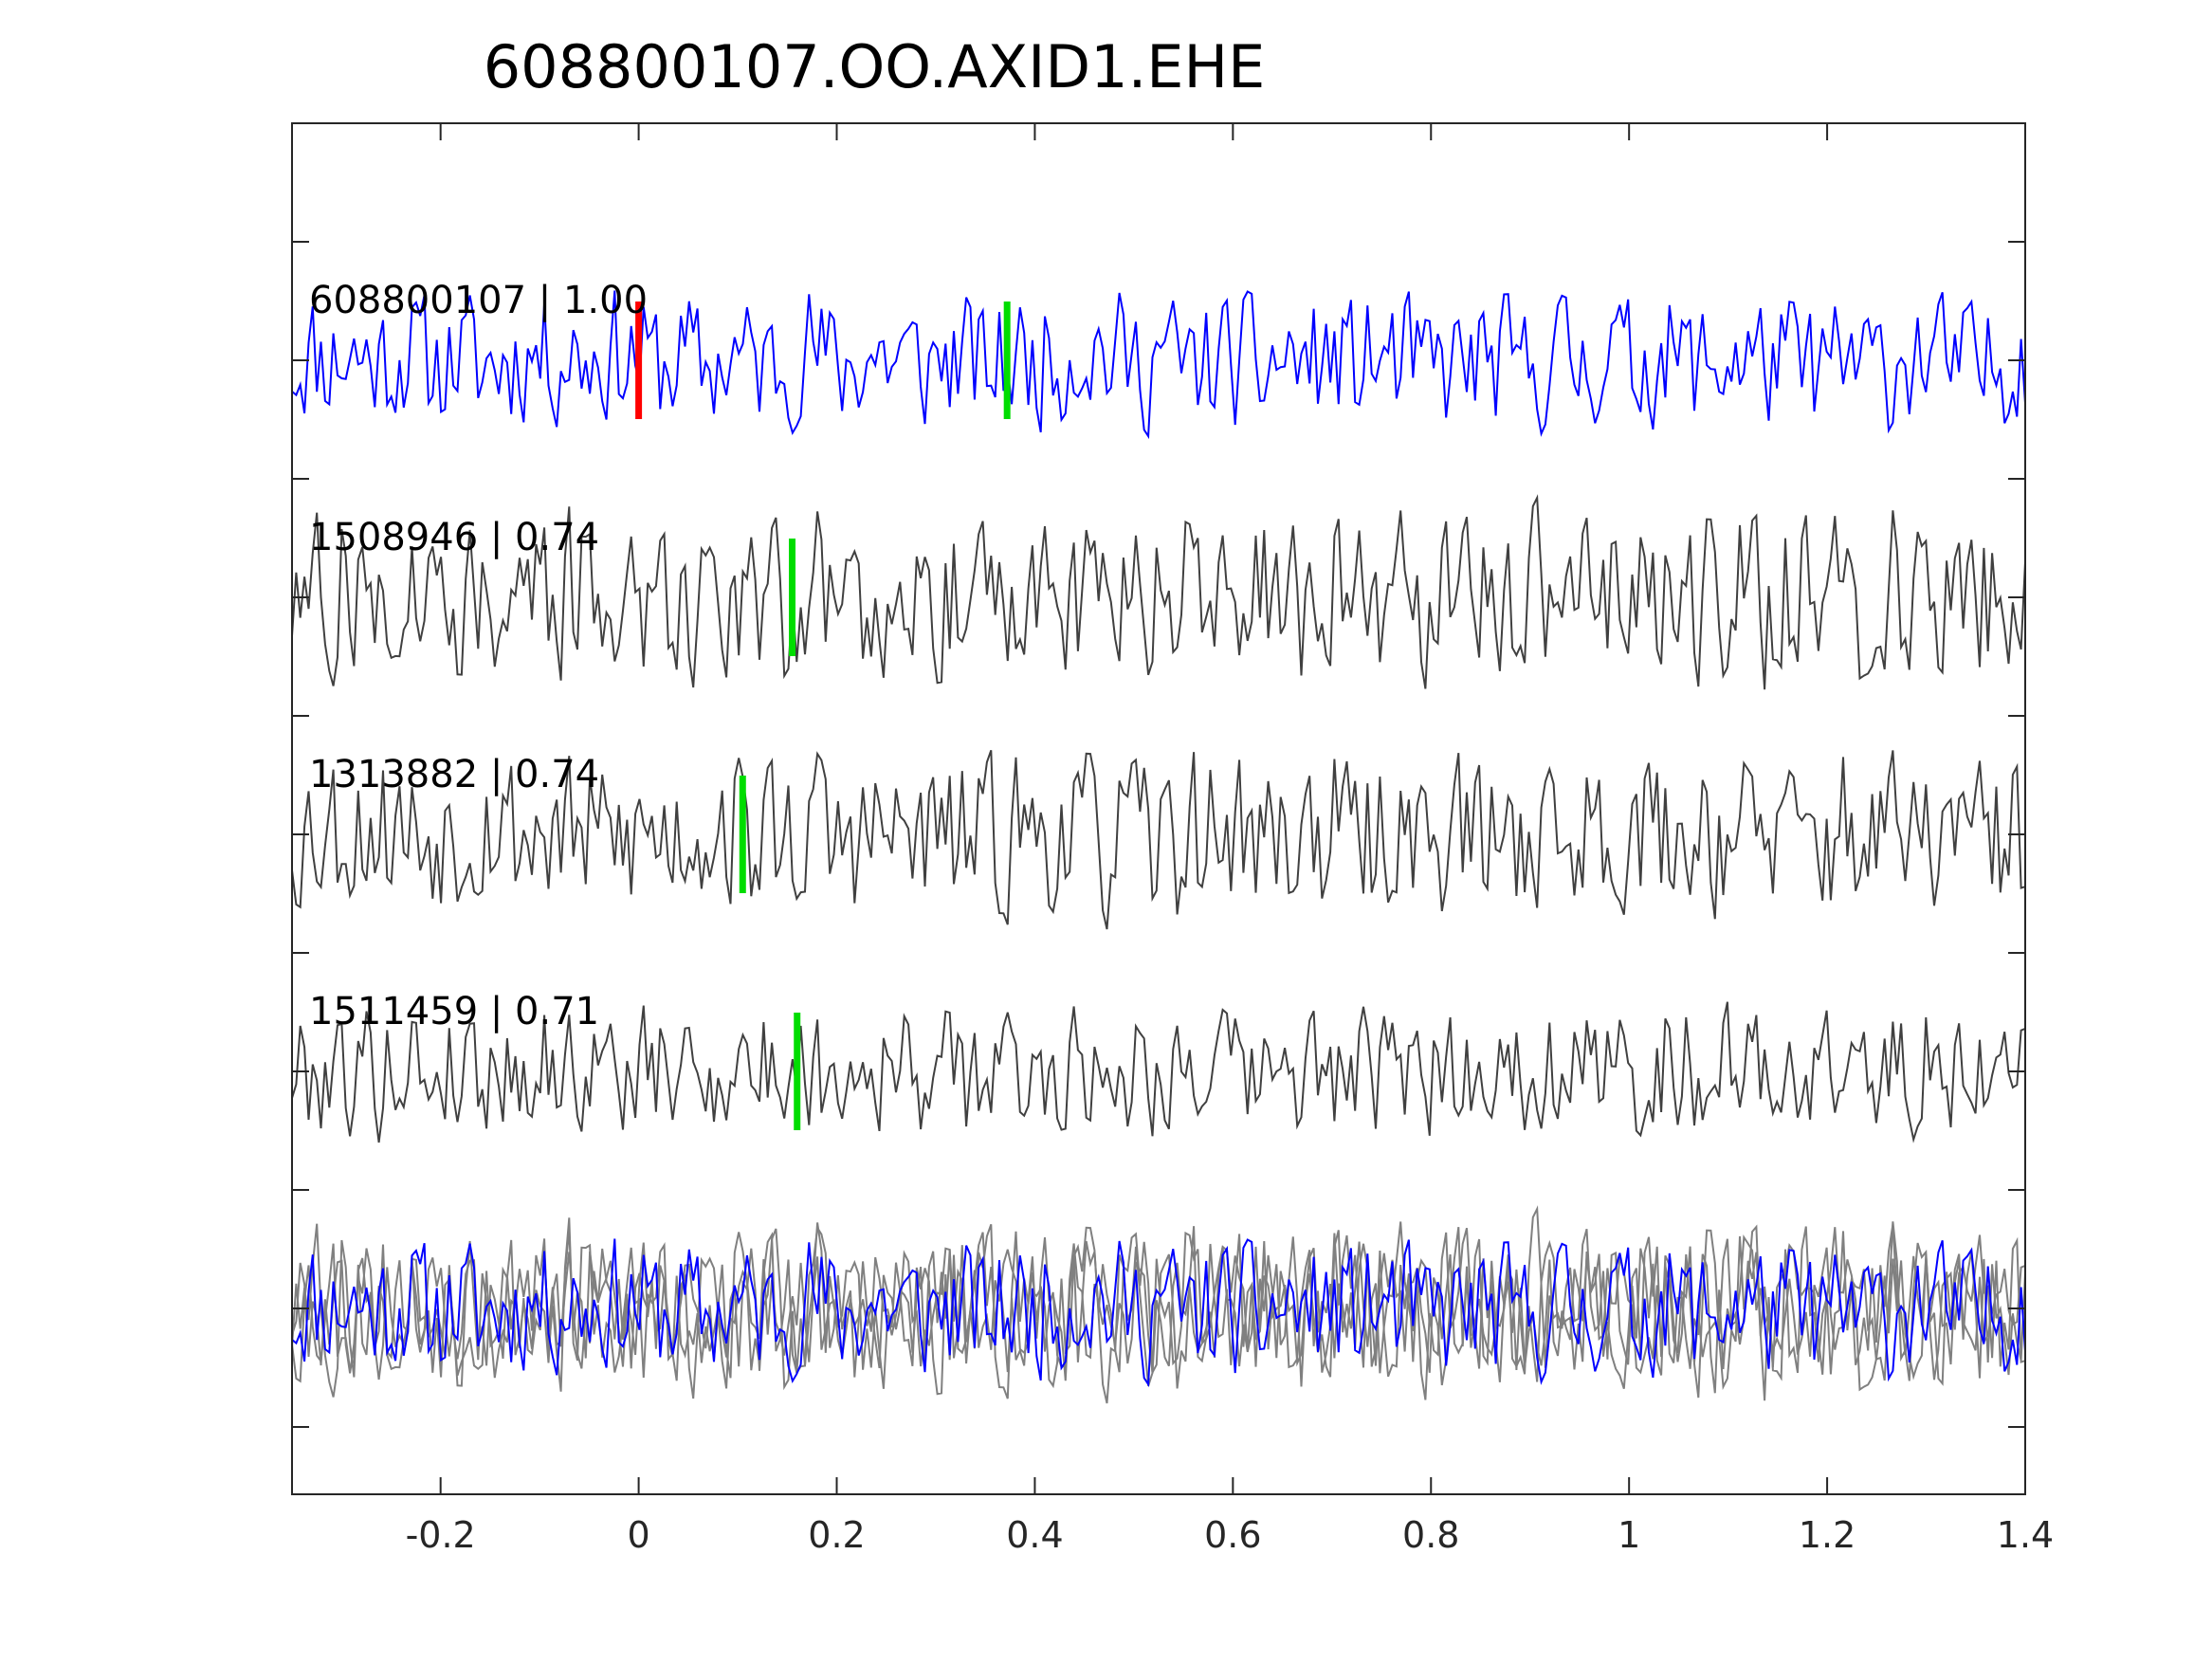  I want to click on trace-4-waveform, so click(1158, 1072).